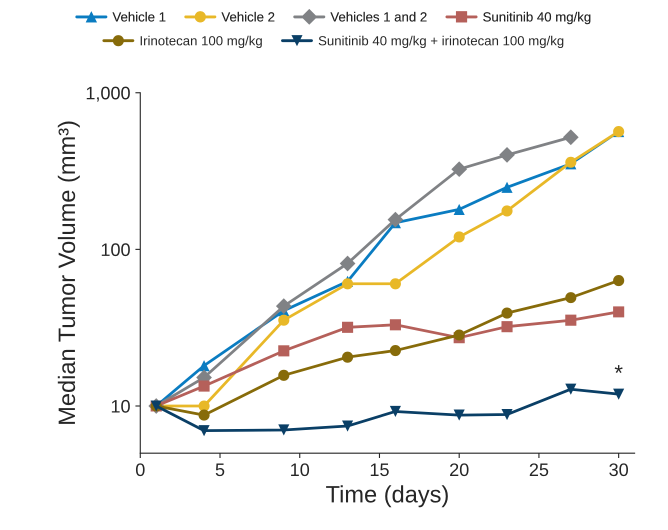  I want to click on legend-label: Vehicle 2, so click(247, 17).